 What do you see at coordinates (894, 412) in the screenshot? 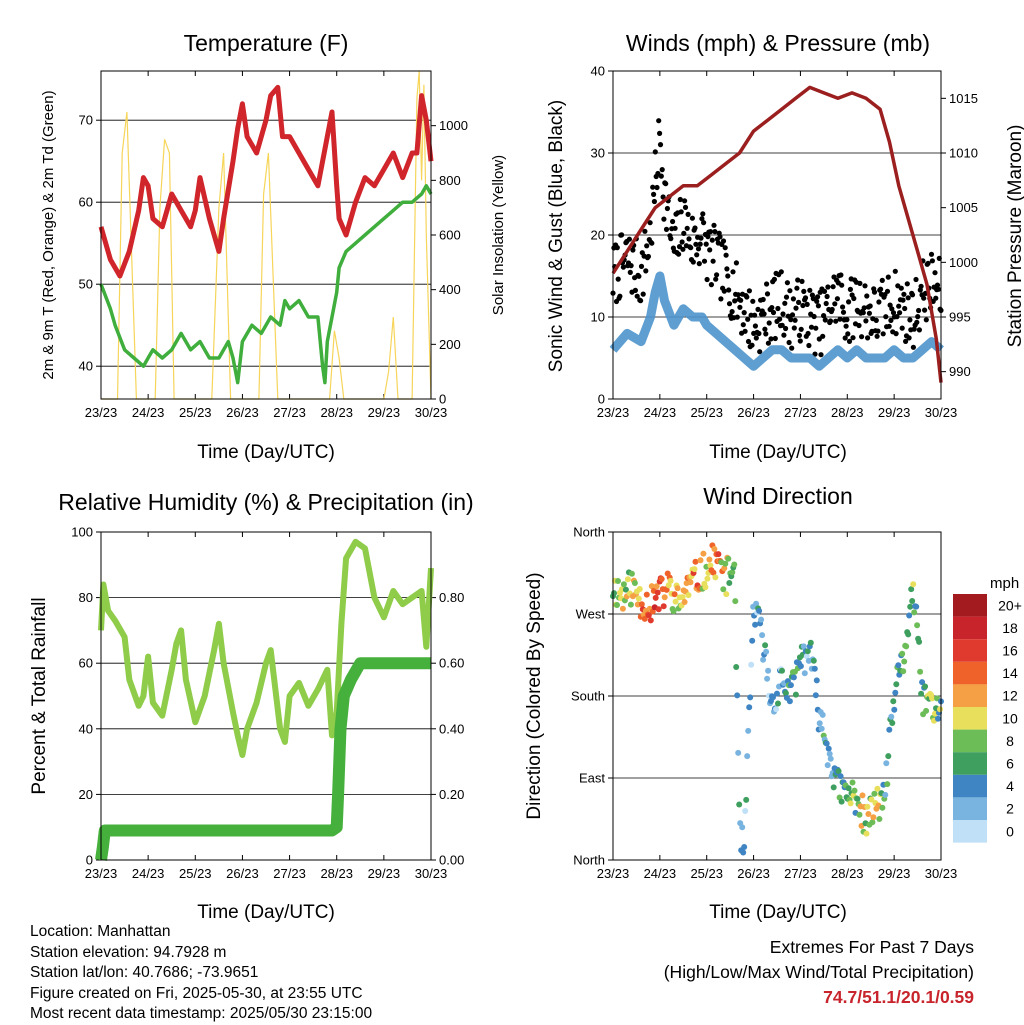
I see `winds-xtick-label: 29/23` at bounding box center [894, 412].